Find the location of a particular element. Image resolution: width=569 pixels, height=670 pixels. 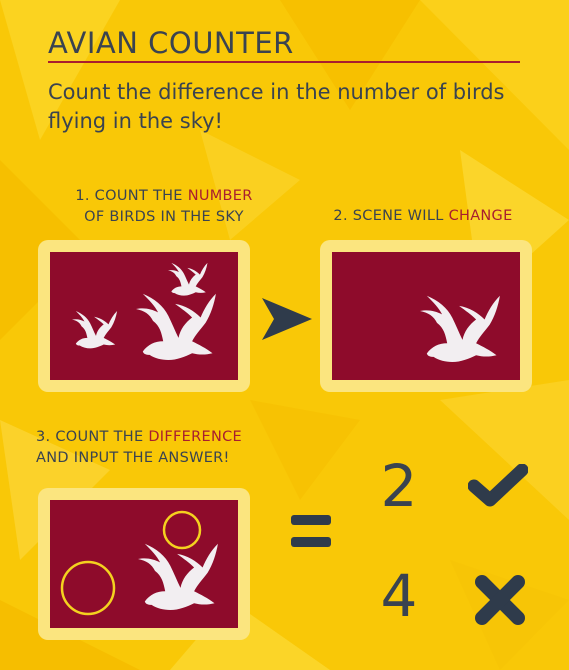

scene-2-birds is located at coordinates (460, 328).